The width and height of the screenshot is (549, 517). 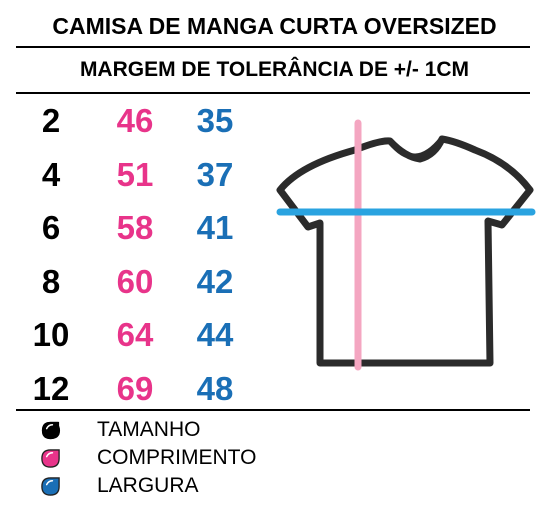 What do you see at coordinates (273, 410) in the screenshot?
I see `legend-divider` at bounding box center [273, 410].